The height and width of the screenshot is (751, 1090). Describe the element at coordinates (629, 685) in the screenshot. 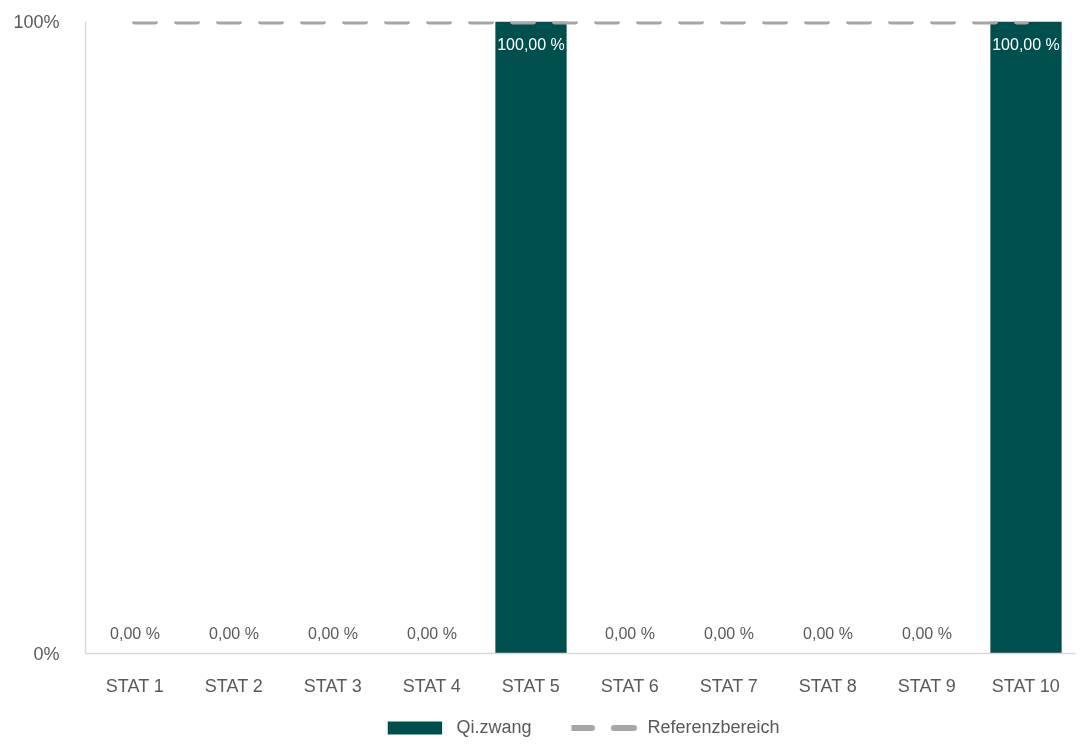

I see `x-tick-label: STAT 6` at that location.